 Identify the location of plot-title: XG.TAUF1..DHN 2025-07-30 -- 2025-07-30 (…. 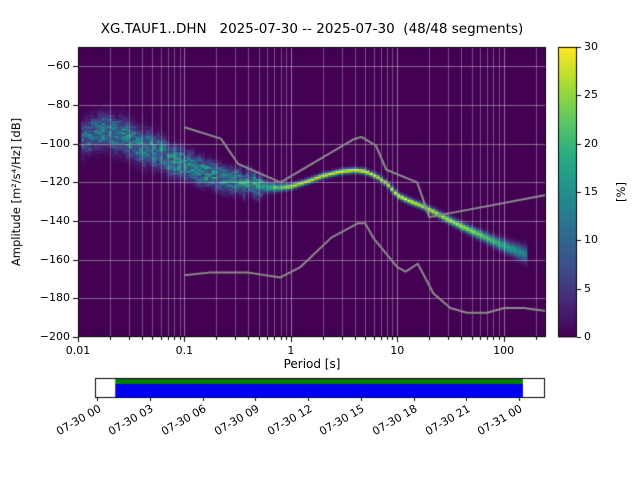
(312, 29).